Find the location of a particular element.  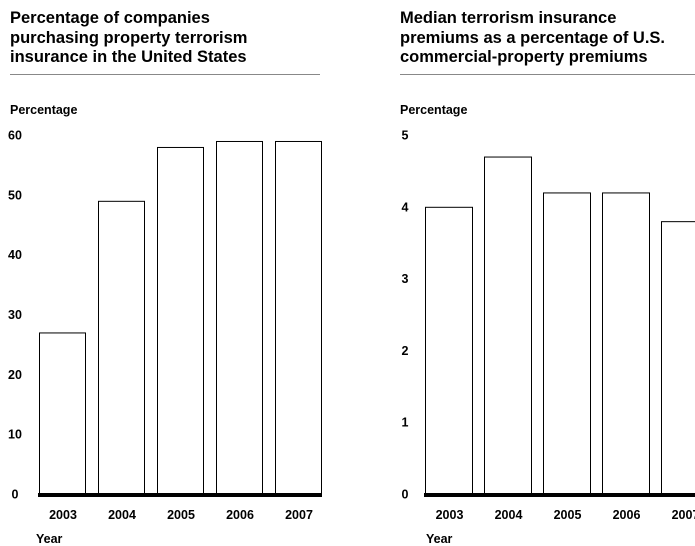

y-tick-label: 4 is located at coordinates (405, 207).